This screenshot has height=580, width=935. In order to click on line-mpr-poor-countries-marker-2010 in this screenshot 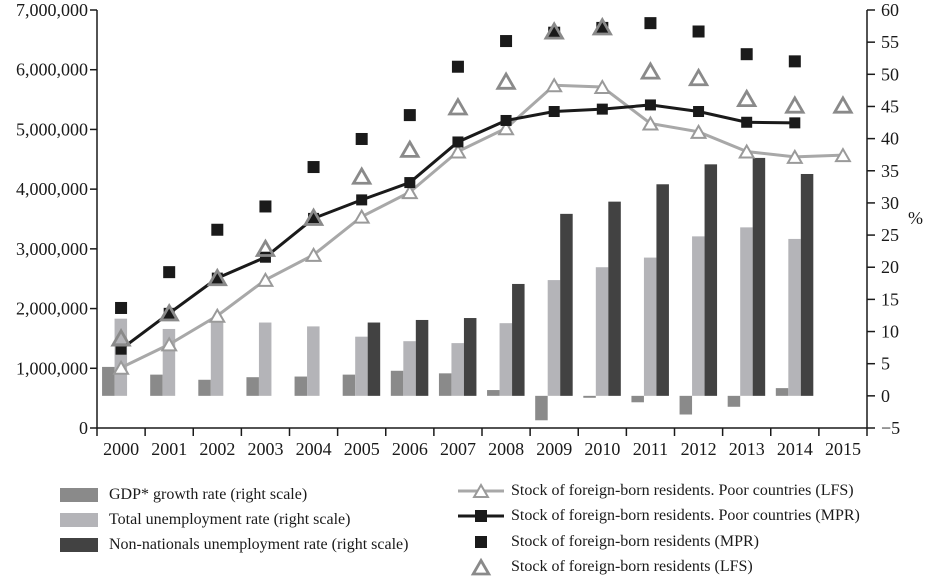, I will do `click(602, 109)`.